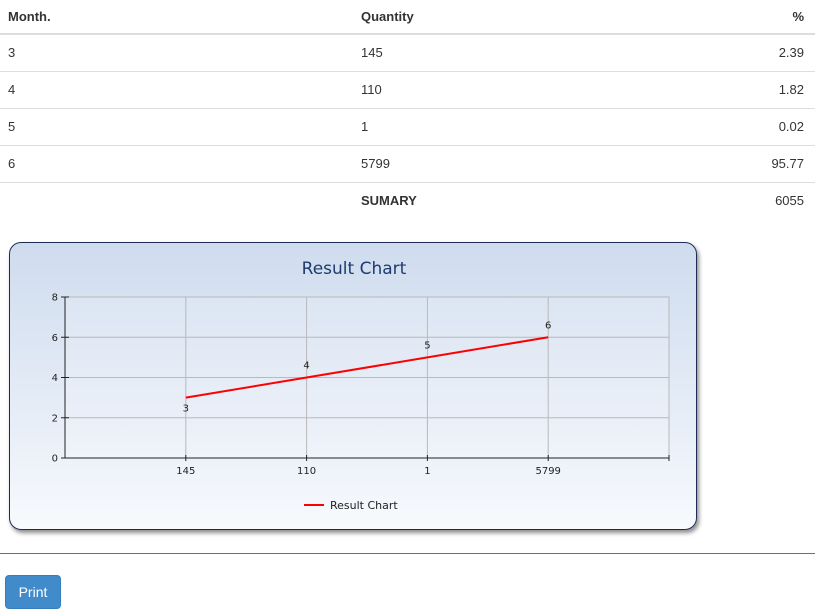  Describe the element at coordinates (306, 366) in the screenshot. I see `data-point-label: 4` at that location.